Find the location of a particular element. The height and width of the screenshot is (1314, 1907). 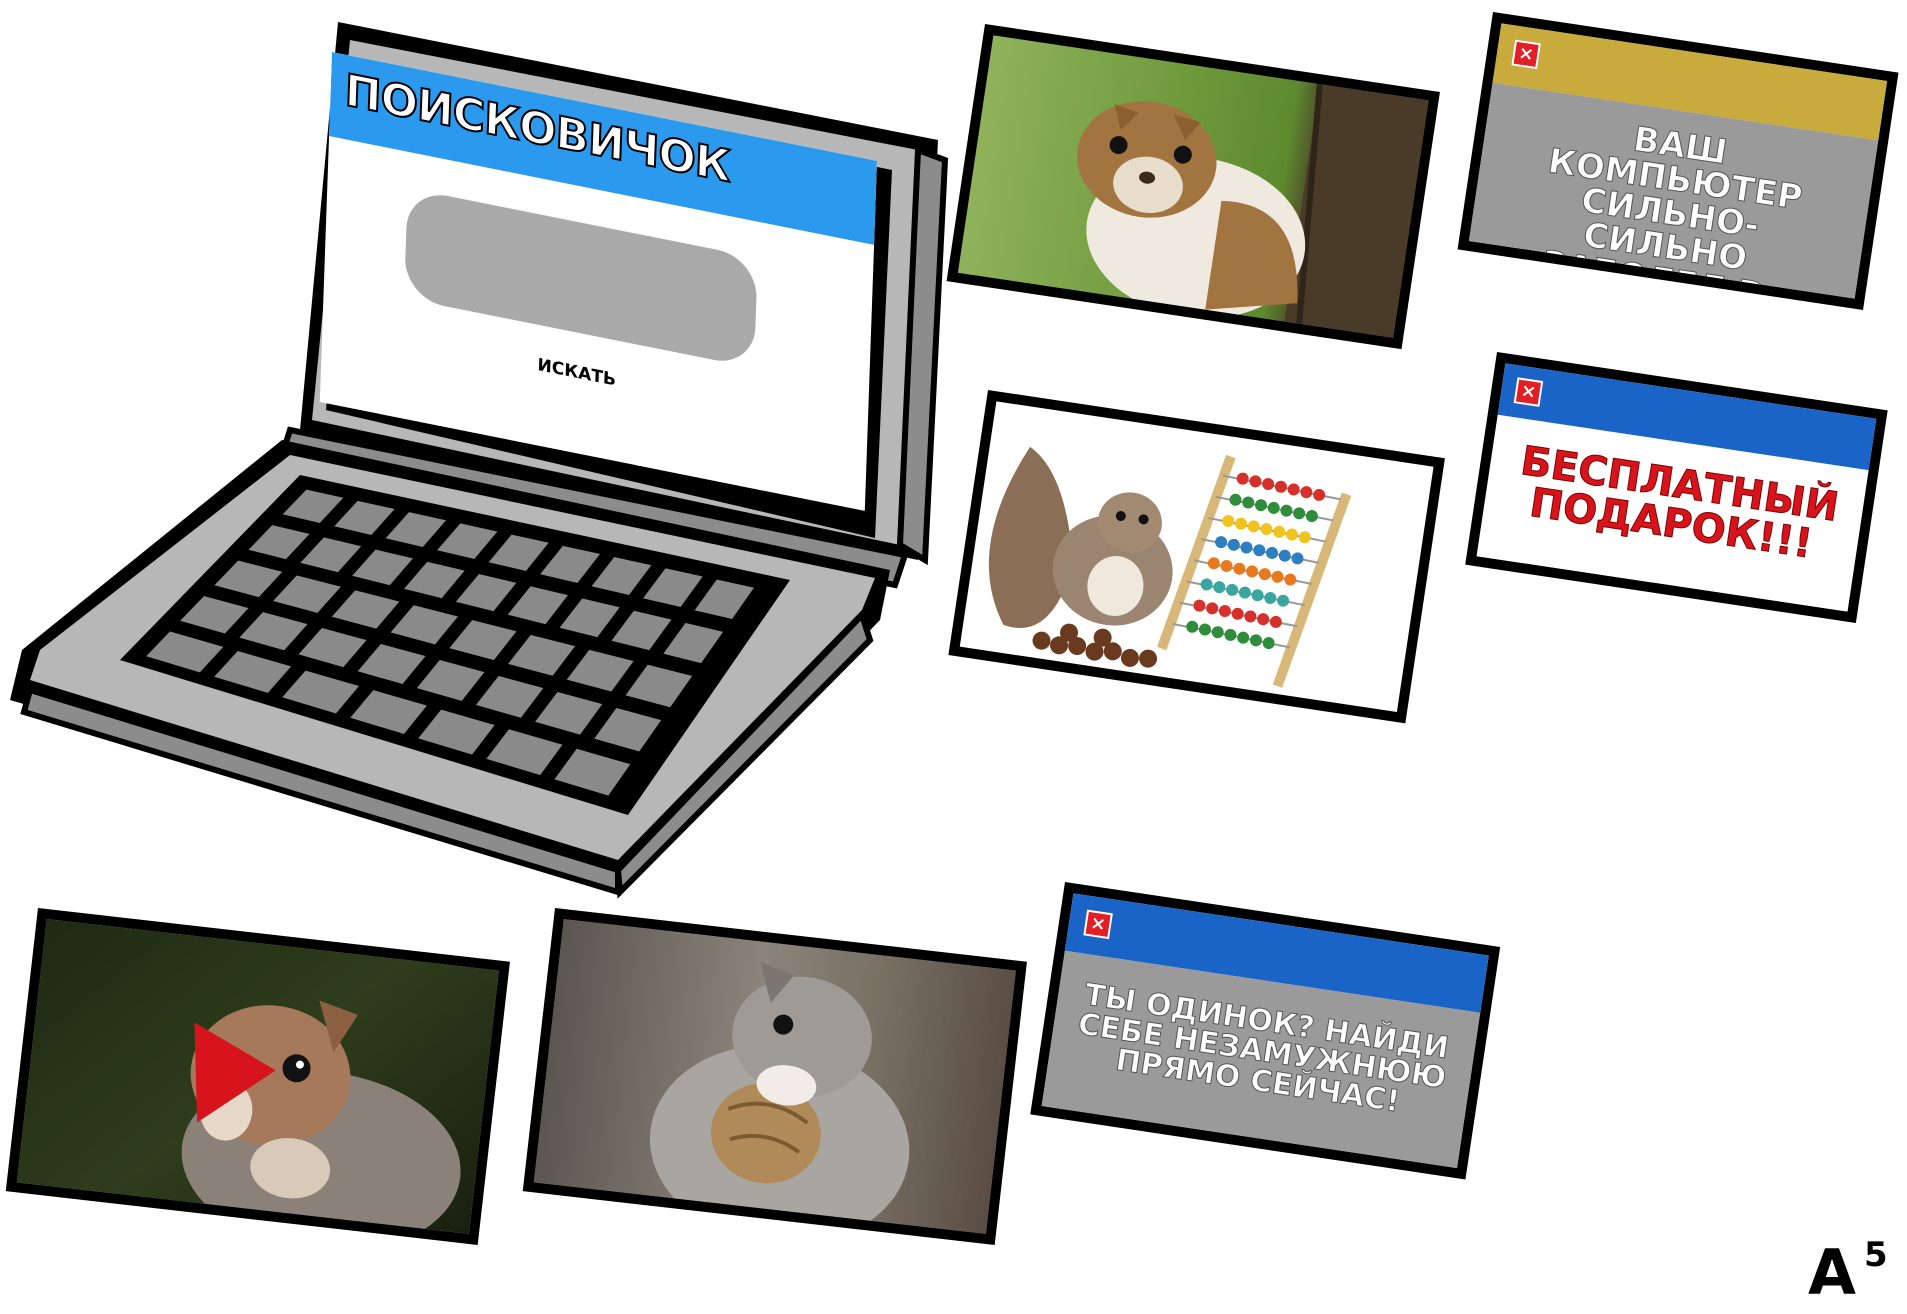

squirrel-photo-walnut is located at coordinates (774, 1076).